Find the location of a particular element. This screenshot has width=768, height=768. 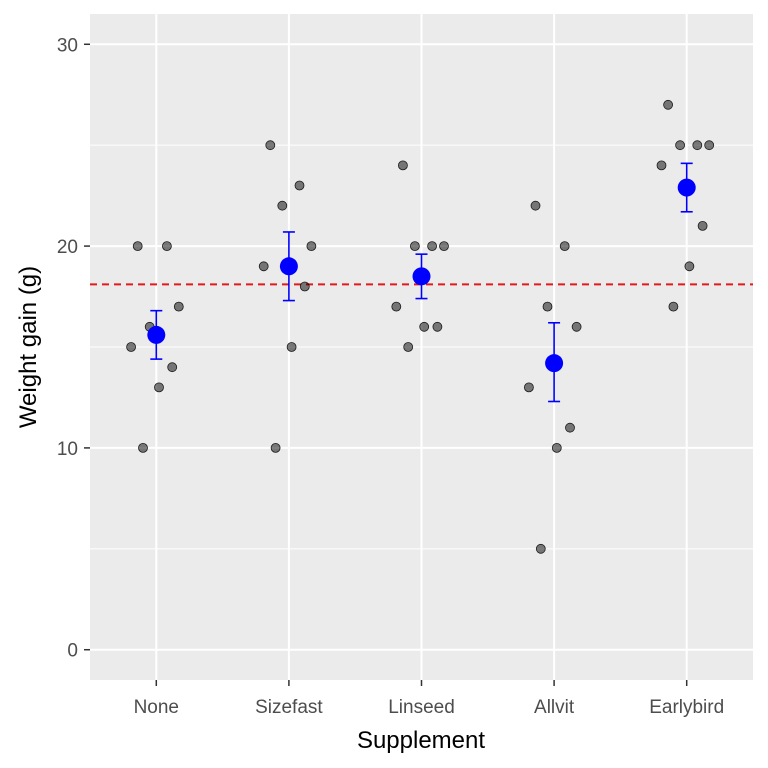

y-axis-title: Weight gain (g) is located at coordinates (28, 347).